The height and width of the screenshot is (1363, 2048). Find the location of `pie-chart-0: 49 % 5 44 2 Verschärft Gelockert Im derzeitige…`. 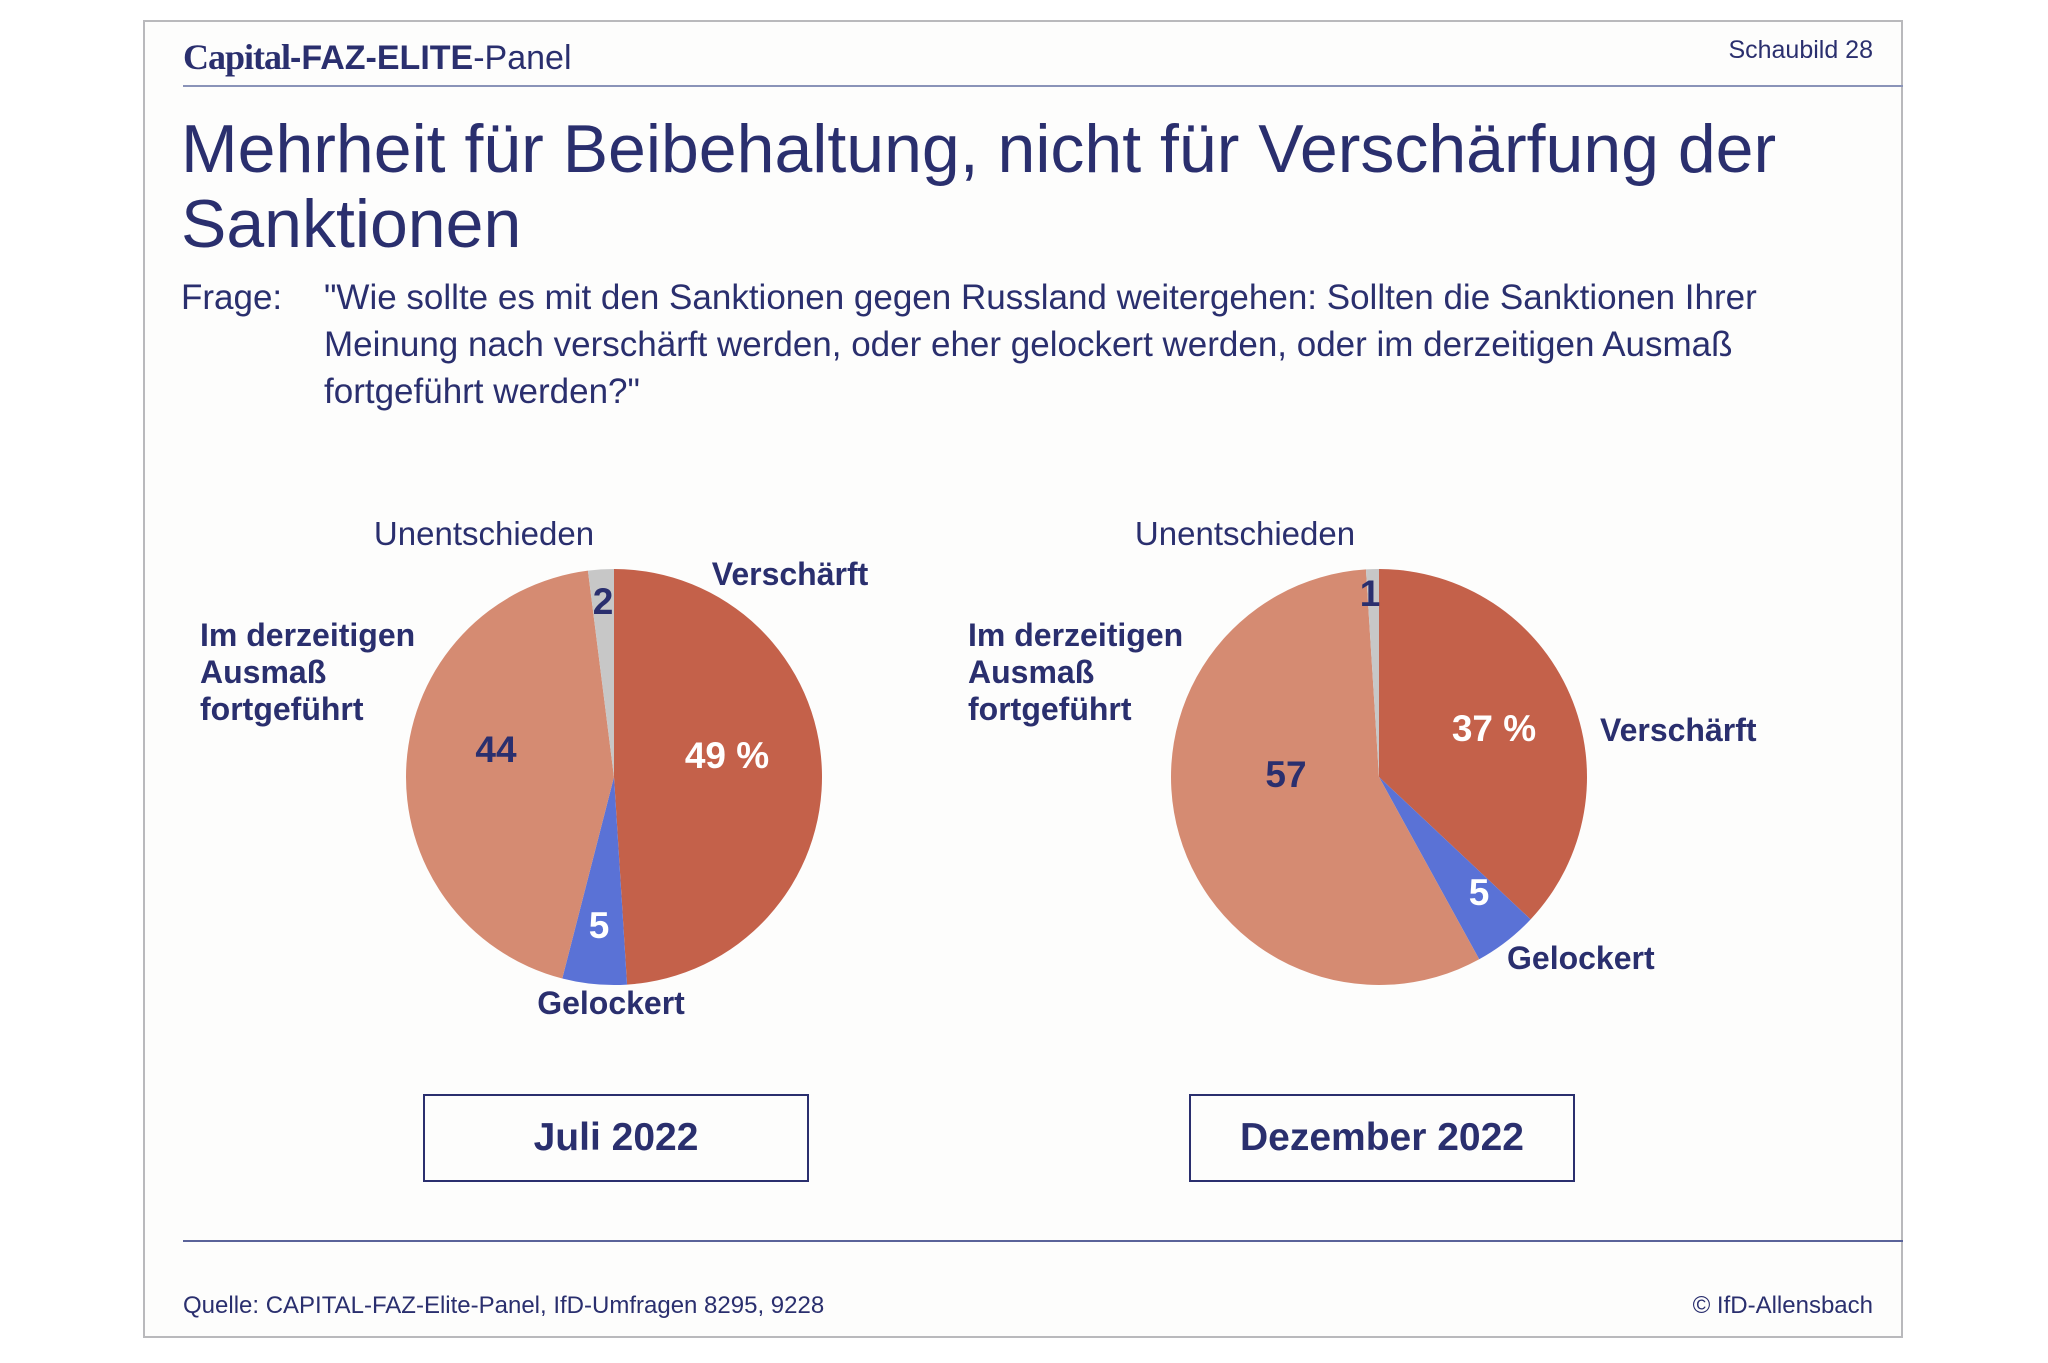

pie-chart-0: 49 % 5 44 2 Verschärft Gelockert Im derzeitige… is located at coordinates (534, 768).